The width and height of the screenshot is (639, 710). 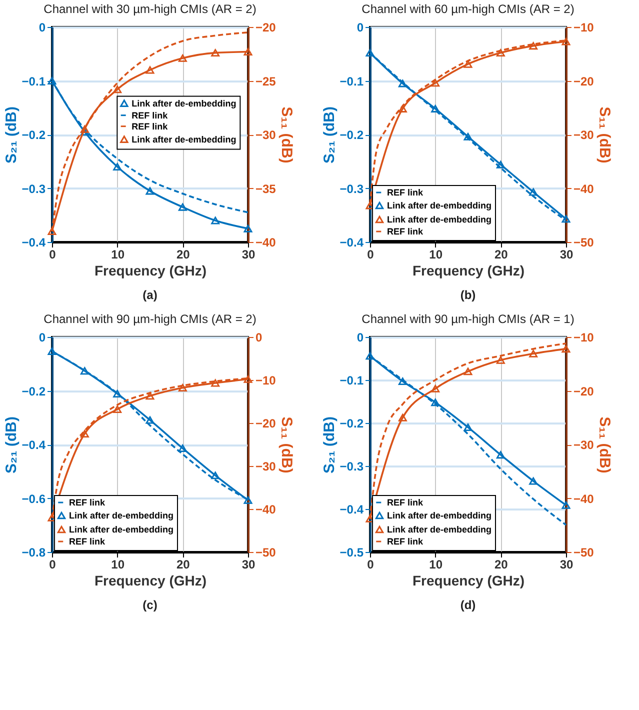 What do you see at coordinates (34, 553) in the screenshot?
I see `y-tick-label: −0.8` at bounding box center [34, 553].